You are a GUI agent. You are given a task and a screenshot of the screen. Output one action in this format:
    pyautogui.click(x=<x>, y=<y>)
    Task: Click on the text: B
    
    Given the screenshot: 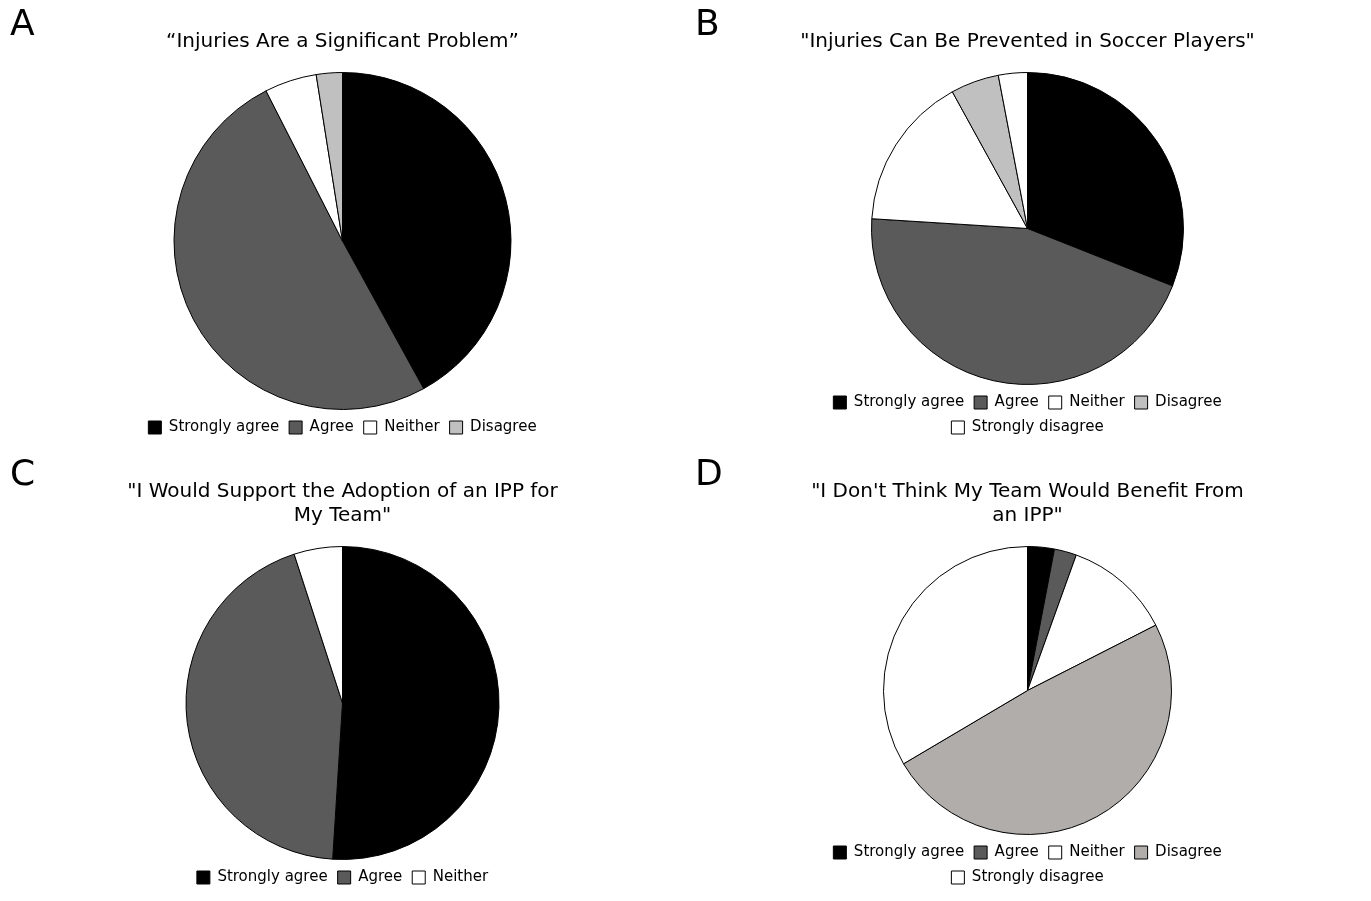 What is the action you would take?
    pyautogui.click(x=707, y=23)
    